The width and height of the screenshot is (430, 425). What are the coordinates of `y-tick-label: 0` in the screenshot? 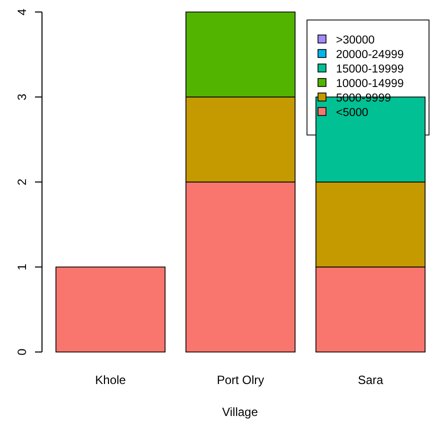 It's located at (22, 352).